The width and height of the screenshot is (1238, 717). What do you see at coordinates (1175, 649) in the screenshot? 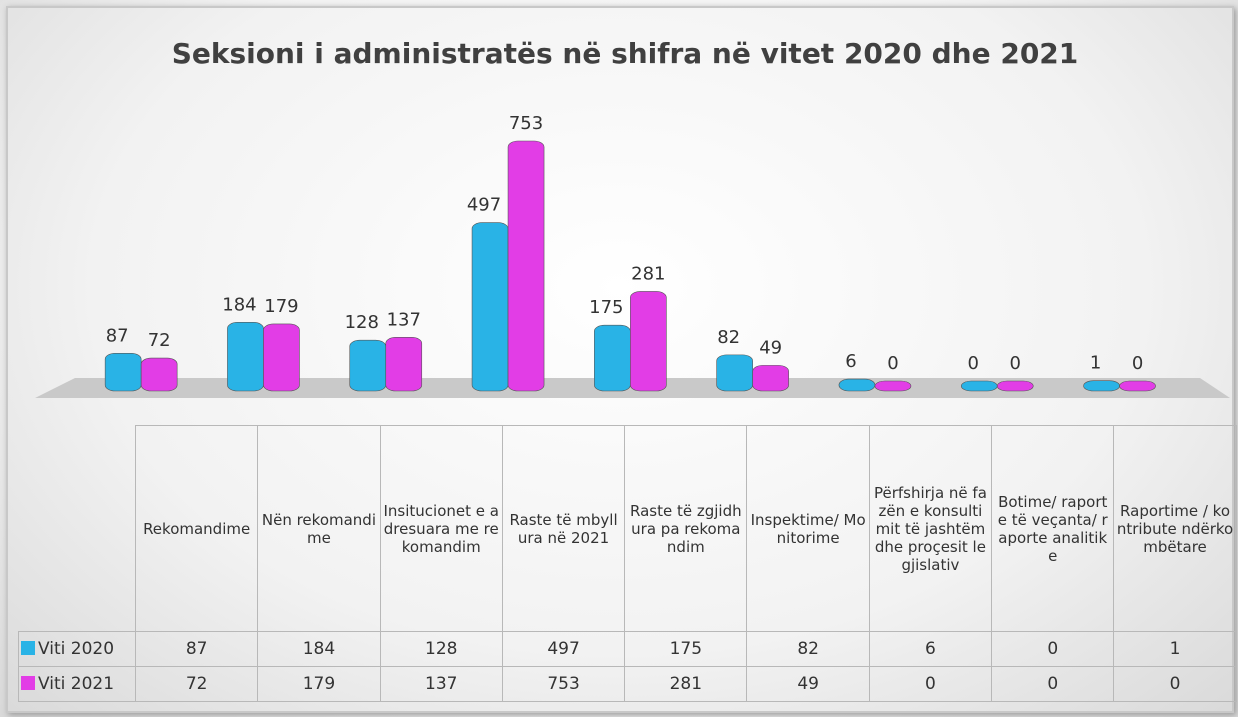
I see `table-value: 1` at bounding box center [1175, 649].